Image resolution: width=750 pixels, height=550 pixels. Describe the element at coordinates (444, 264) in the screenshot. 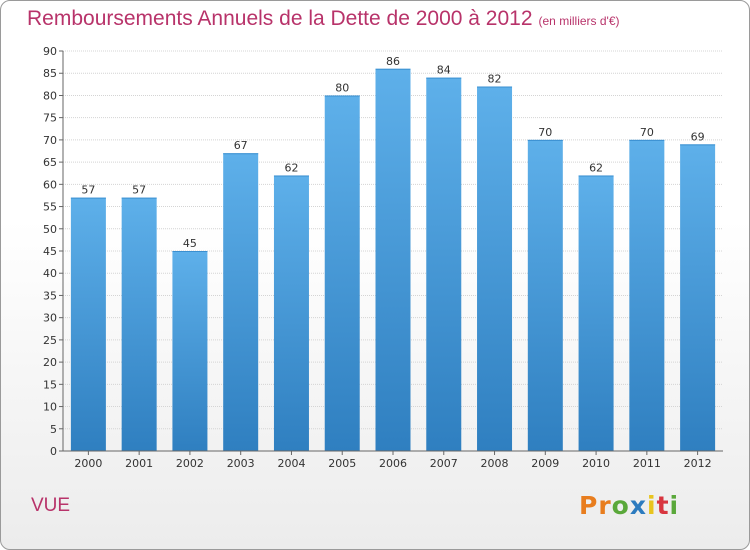

I see `bar-2007` at that location.